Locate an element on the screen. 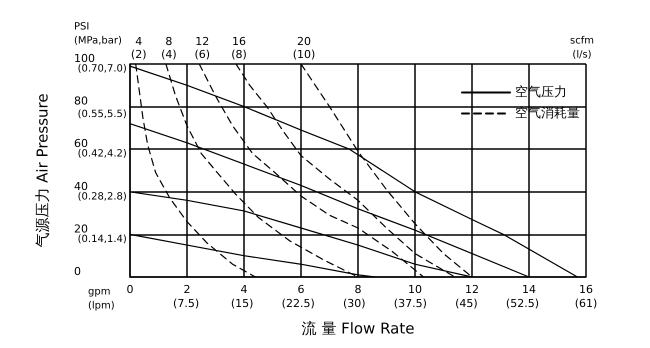 The image size is (650, 348). x2-tick-label: (45) is located at coordinates (466, 303).